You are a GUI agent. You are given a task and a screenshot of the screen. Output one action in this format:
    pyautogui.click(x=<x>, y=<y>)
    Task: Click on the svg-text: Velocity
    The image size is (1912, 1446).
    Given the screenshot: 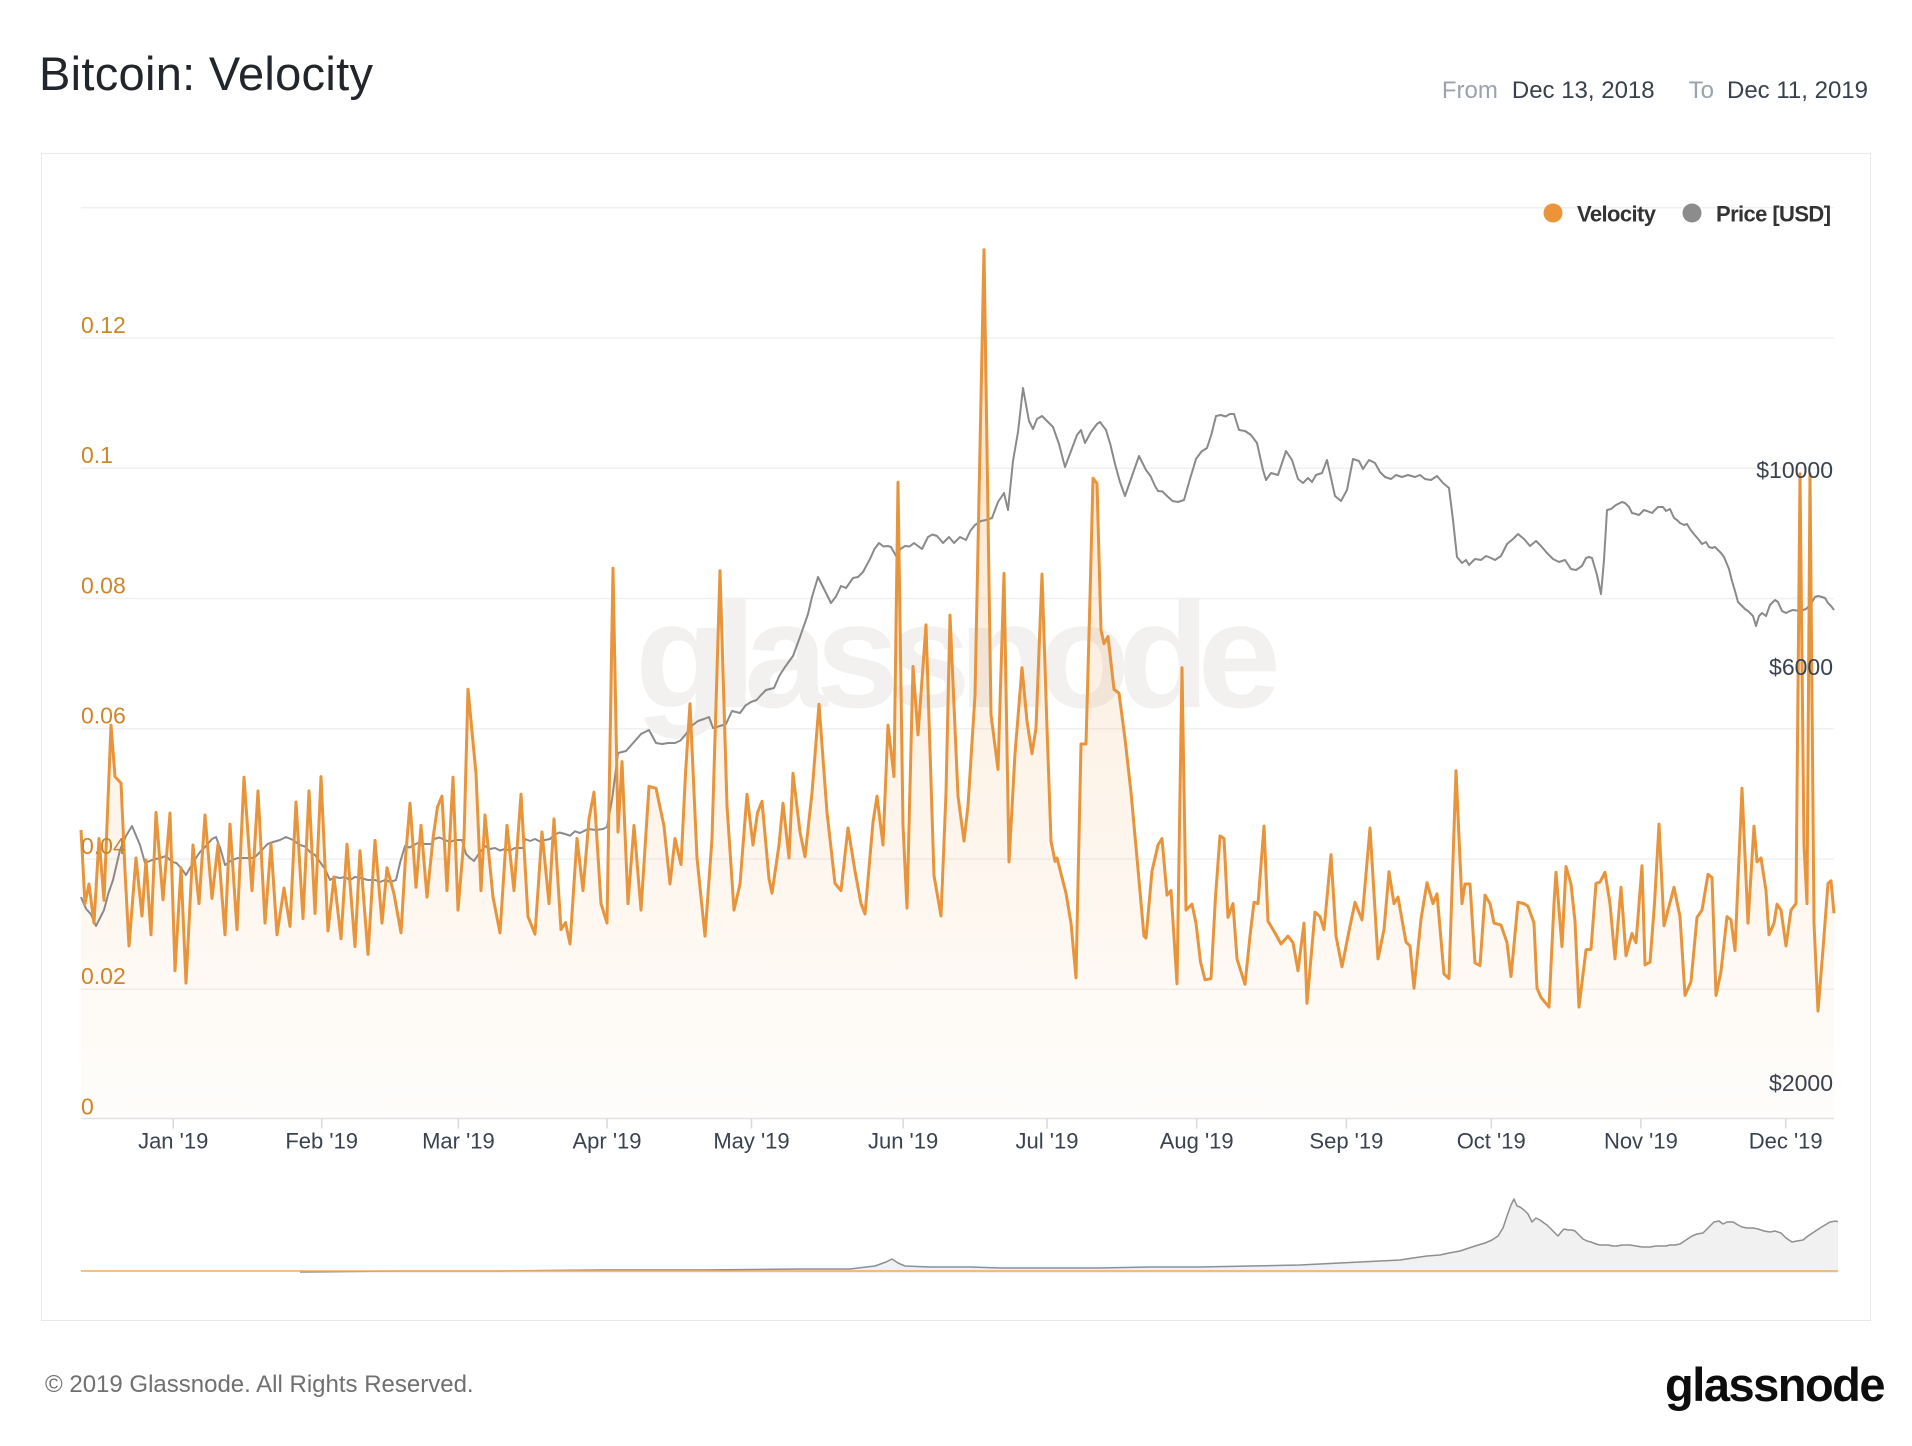 What is the action you would take?
    pyautogui.click(x=1617, y=214)
    